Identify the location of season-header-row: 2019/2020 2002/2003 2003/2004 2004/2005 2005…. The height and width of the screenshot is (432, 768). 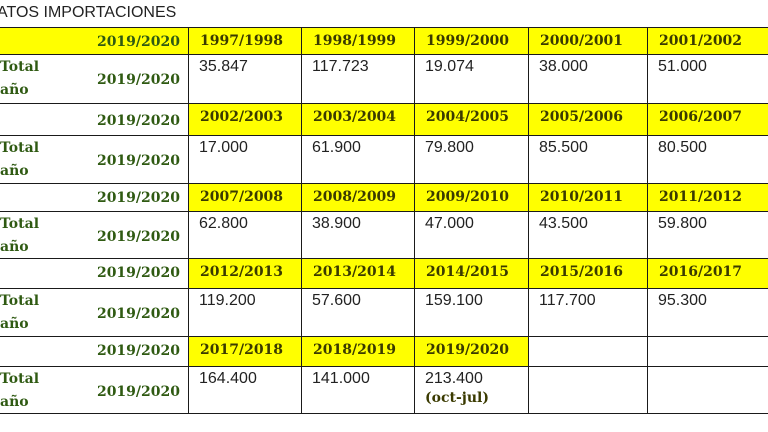
(384, 119).